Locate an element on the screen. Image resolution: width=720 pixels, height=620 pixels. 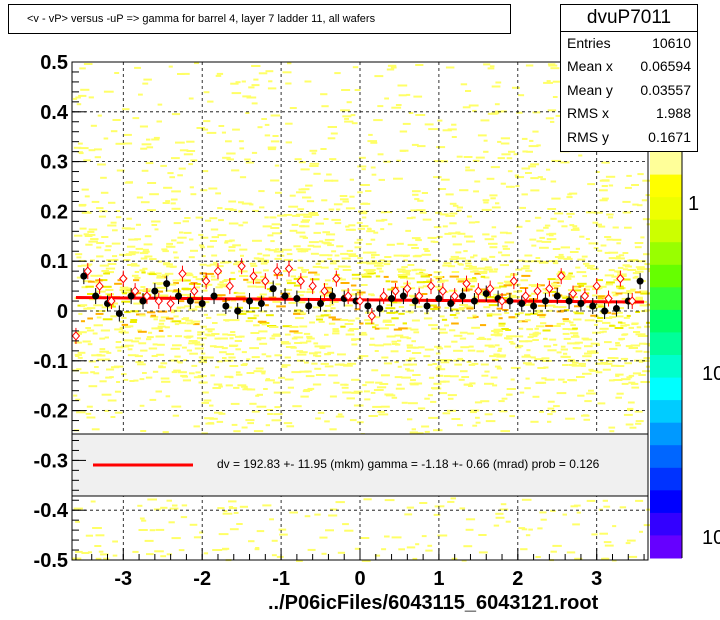
data-point-open is located at coordinates (253, 276).